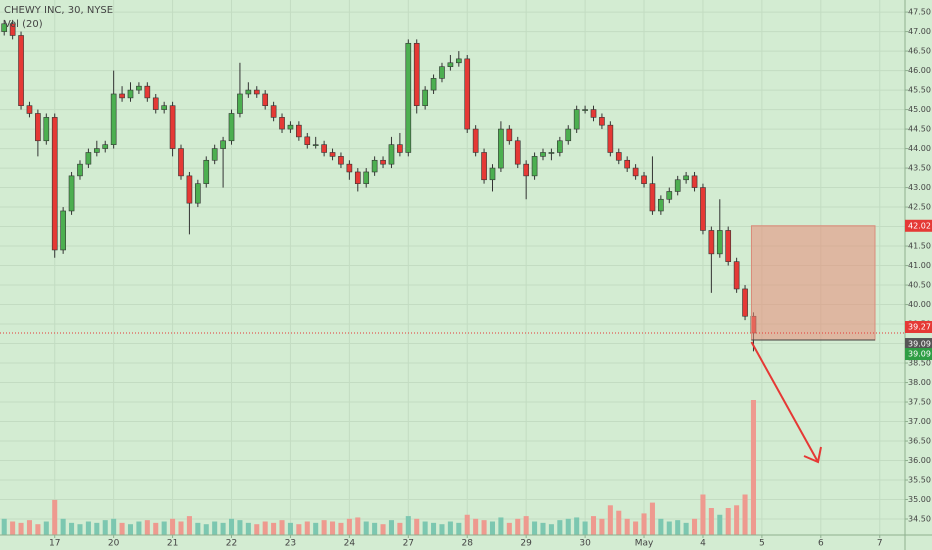 This screenshot has height=550, width=932. I want to click on y-tick-label: 44.00, so click(919, 148).